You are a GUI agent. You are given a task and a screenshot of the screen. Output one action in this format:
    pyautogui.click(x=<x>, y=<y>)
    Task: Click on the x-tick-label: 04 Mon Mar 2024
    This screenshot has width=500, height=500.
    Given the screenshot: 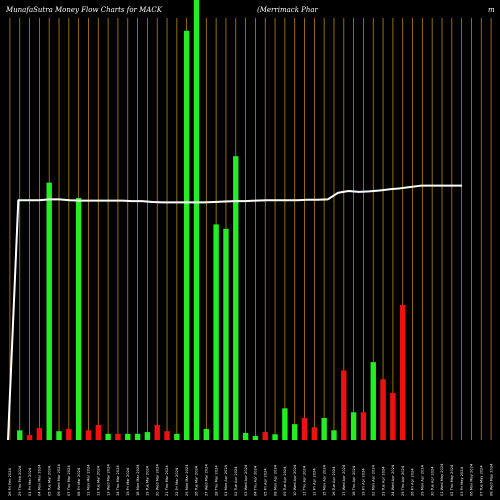 What is the action you would take?
    pyautogui.click(x=40, y=480)
    